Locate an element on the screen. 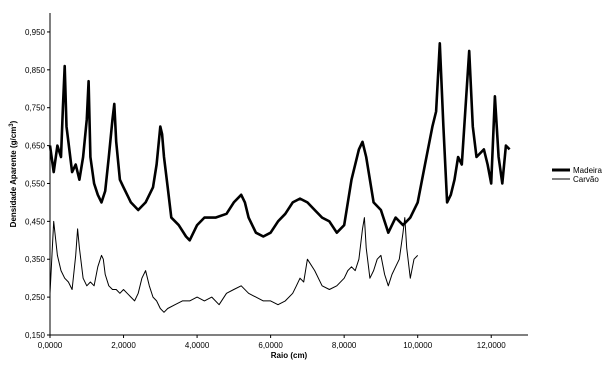  y-tick-label: 0,250 is located at coordinates (35, 297).